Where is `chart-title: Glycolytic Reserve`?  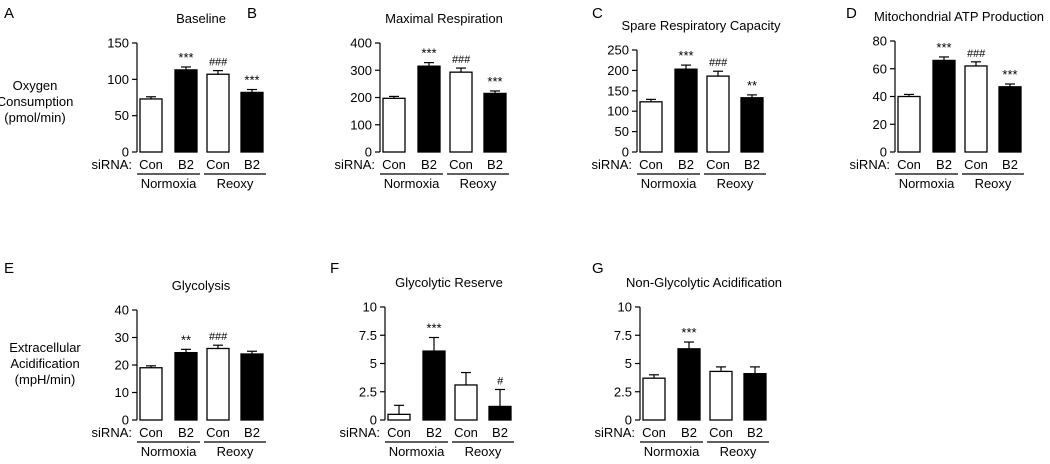 chart-title: Glycolytic Reserve is located at coordinates (449, 282).